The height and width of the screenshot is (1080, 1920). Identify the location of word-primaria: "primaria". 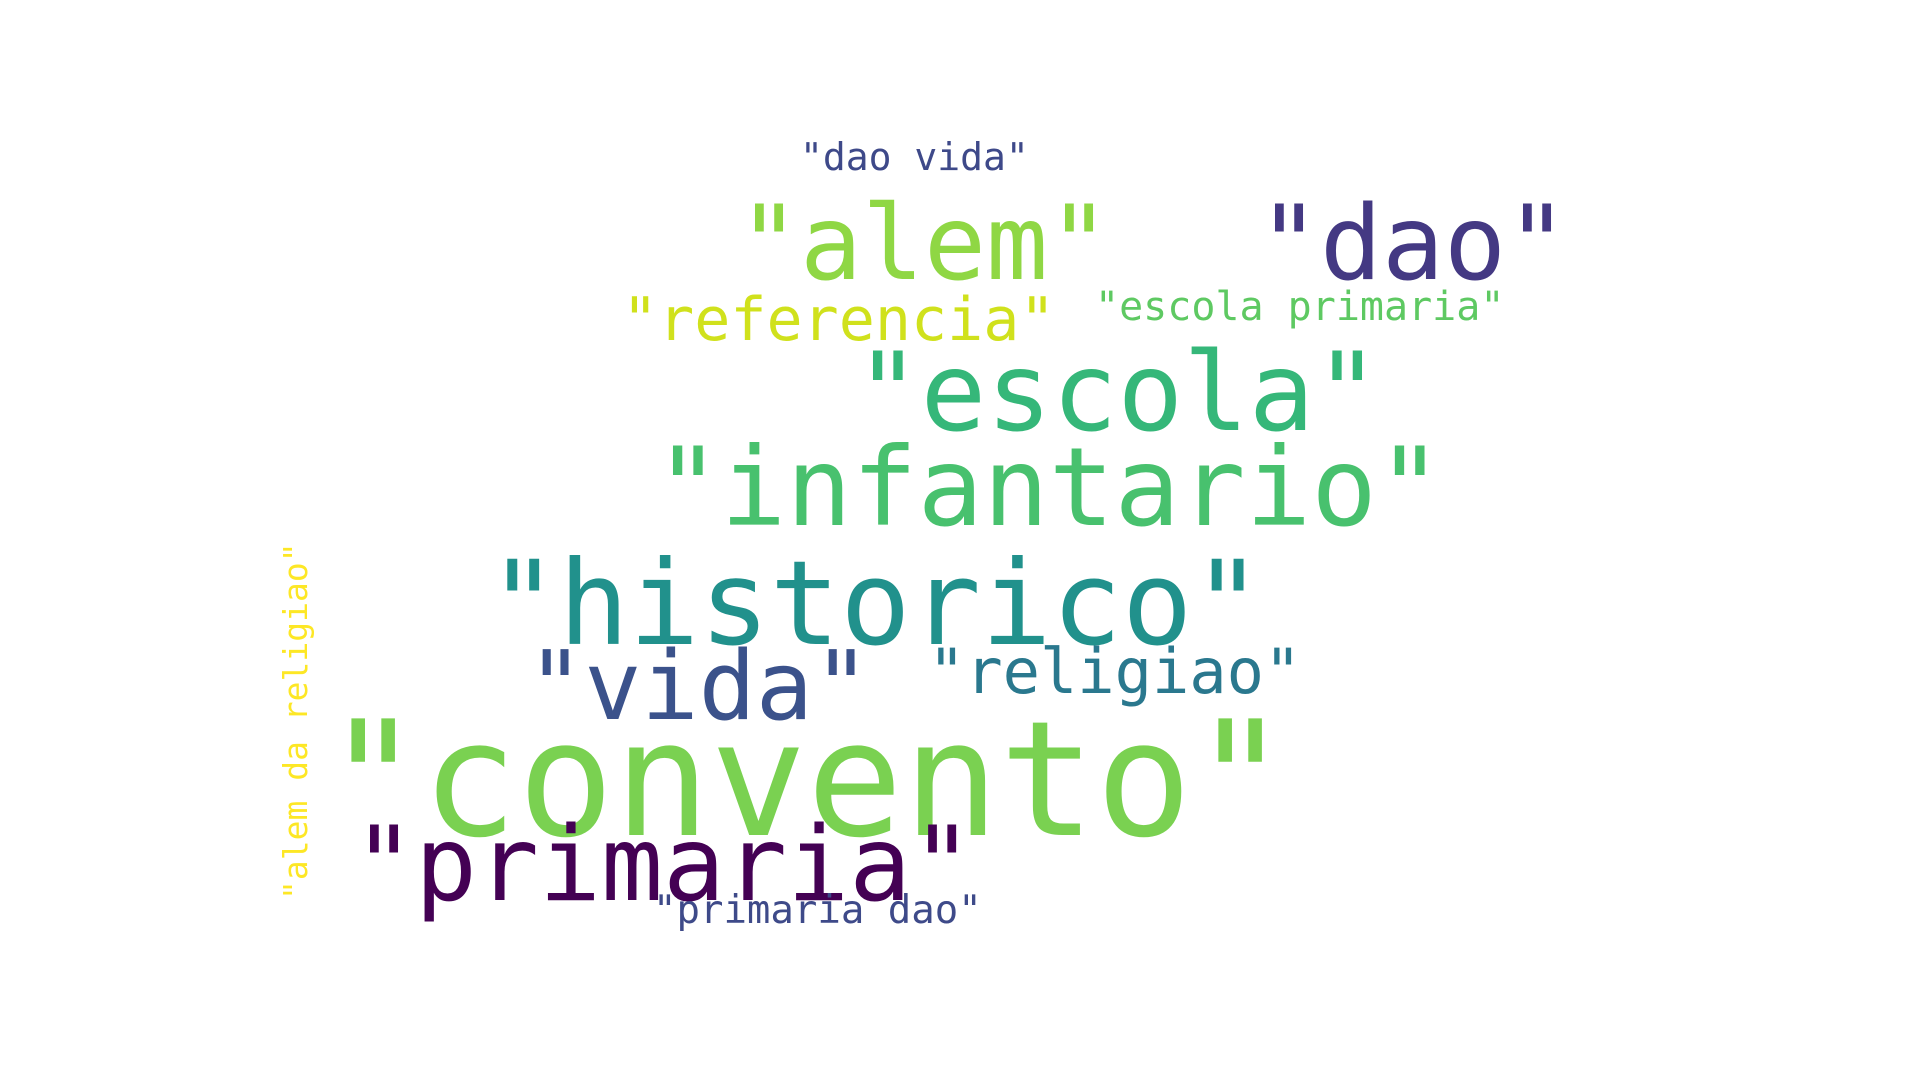
(663, 865).